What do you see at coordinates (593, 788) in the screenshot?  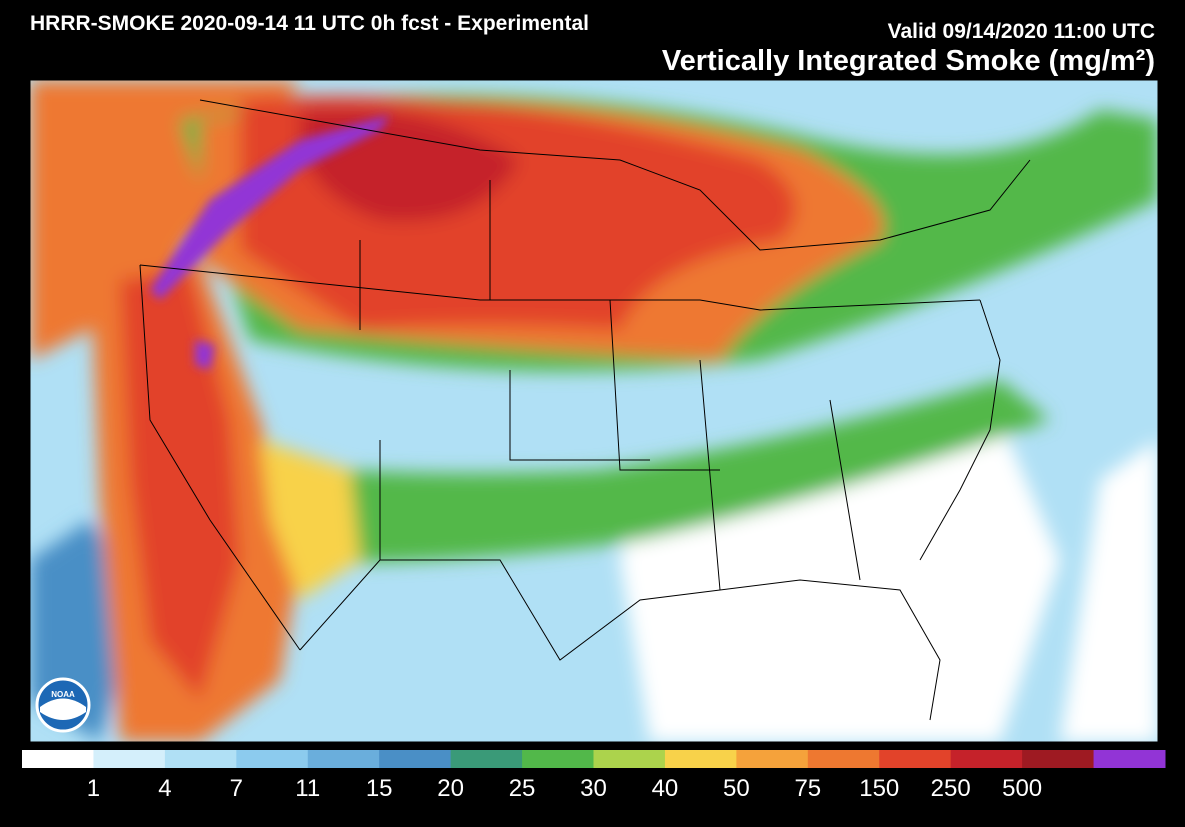 I see `colorbar-label: 30` at bounding box center [593, 788].